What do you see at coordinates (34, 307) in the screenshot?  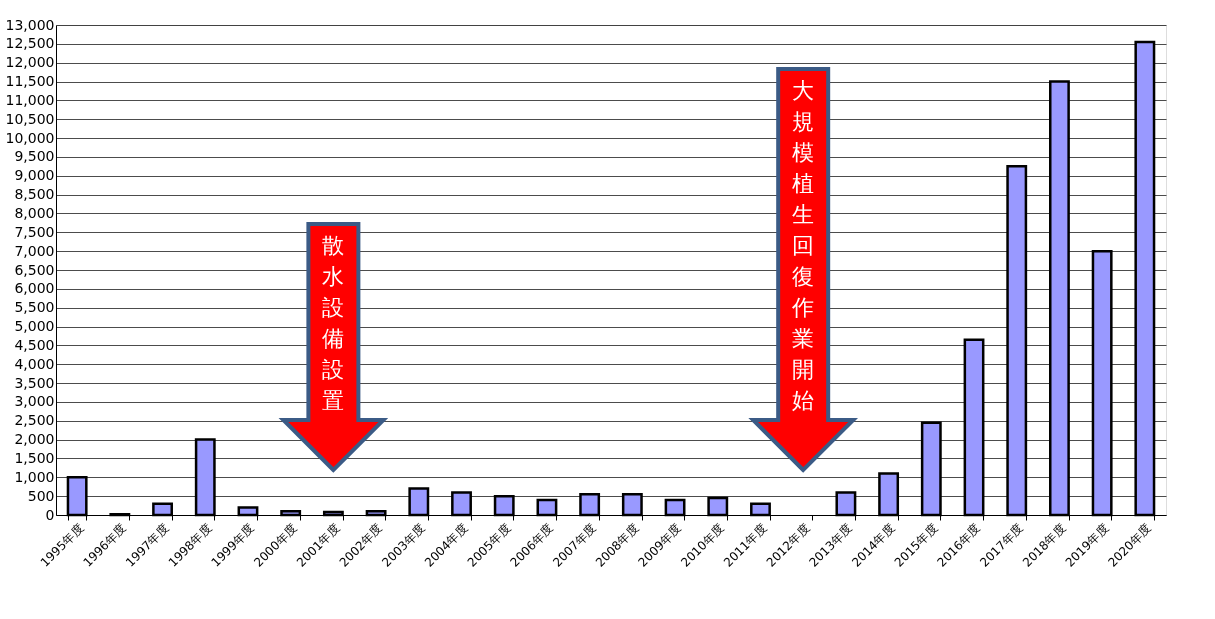 I see `y-tick-label: 5,500` at bounding box center [34, 307].